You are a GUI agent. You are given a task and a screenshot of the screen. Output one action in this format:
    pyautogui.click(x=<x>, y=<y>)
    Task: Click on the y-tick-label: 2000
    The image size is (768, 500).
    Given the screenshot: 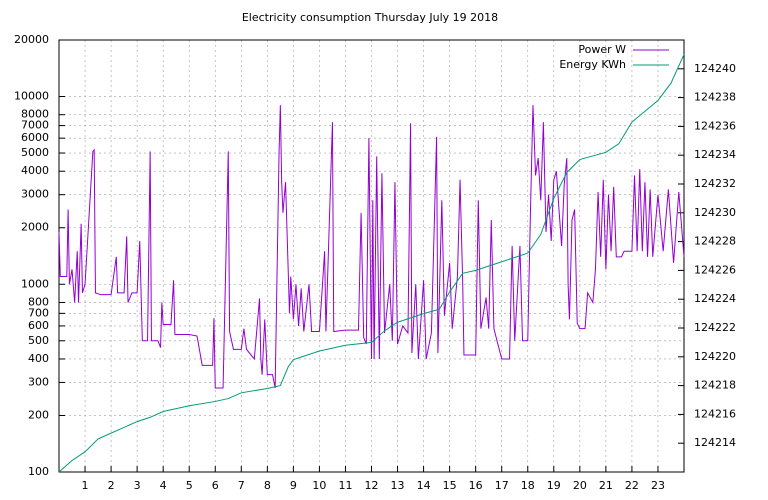 What is the action you would take?
    pyautogui.click(x=35, y=227)
    